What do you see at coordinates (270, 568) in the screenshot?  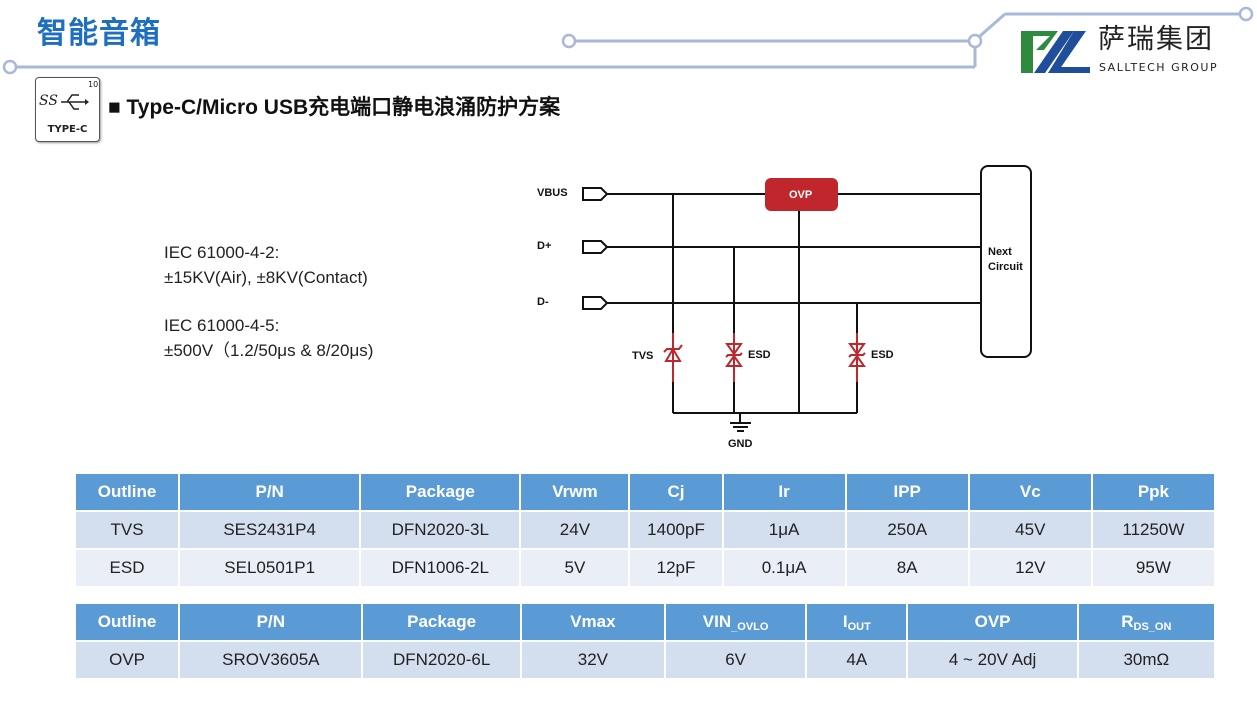 I see `cell: SEL0501P1` at bounding box center [270, 568].